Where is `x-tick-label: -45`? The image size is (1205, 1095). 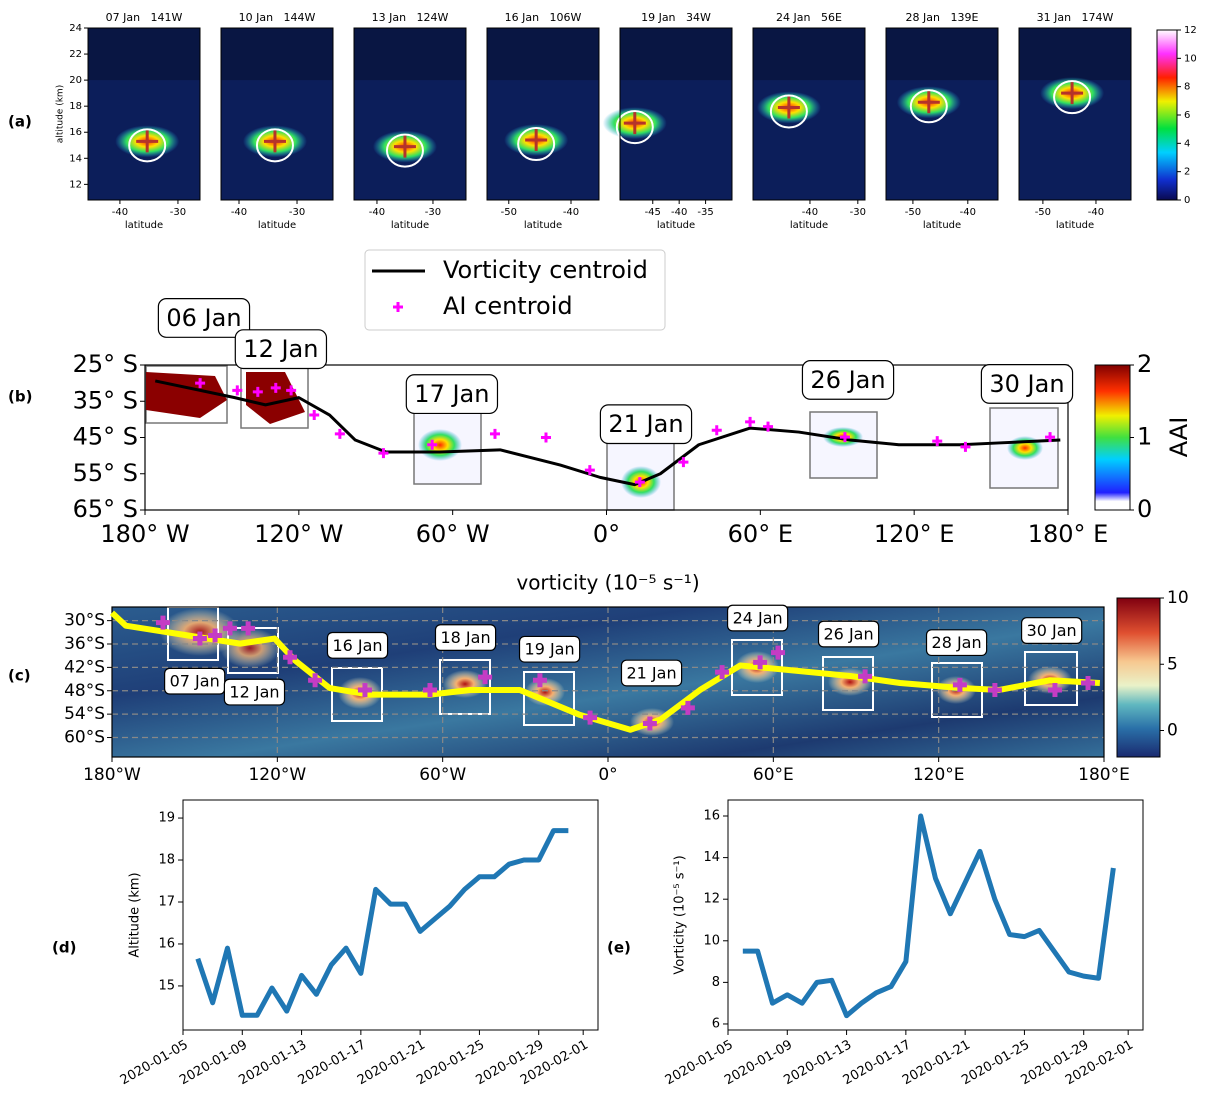 x-tick-label: -45 is located at coordinates (653, 212).